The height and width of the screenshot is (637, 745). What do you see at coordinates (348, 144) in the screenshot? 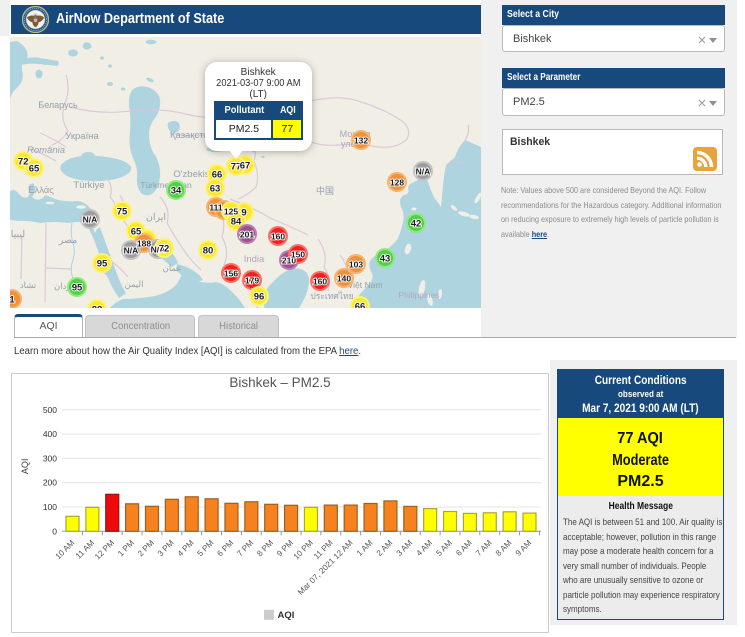
I see `svg-text: улс` at bounding box center [348, 144].